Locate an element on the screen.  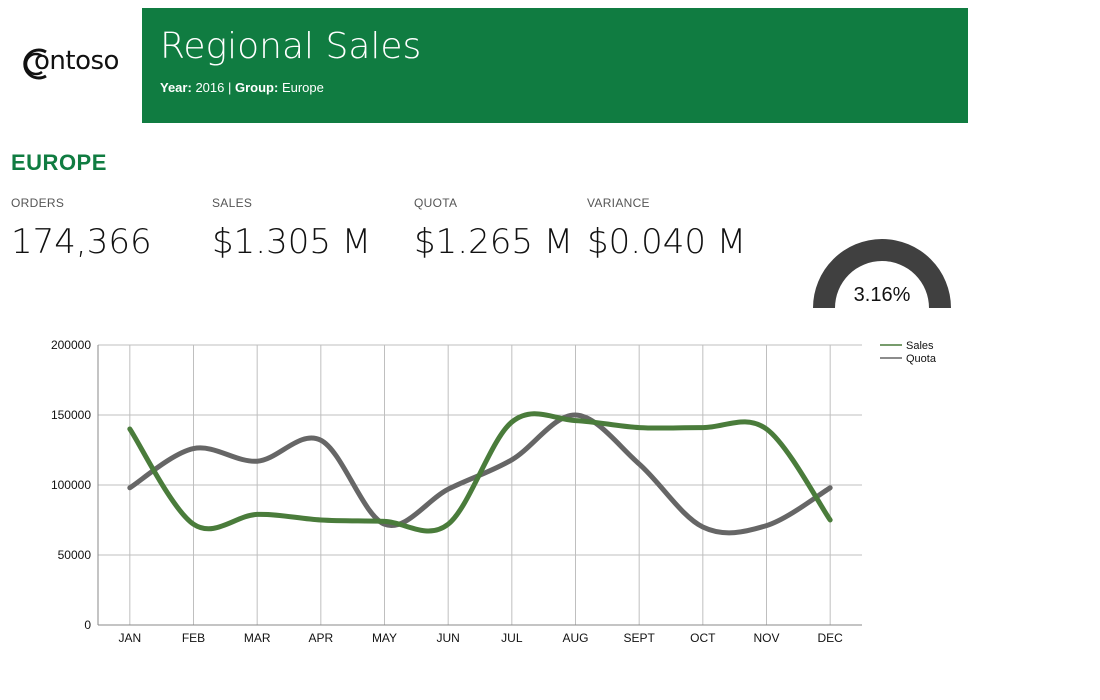
header-subtitle: Year: 2016 | Group: Europe is located at coordinates (242, 87).